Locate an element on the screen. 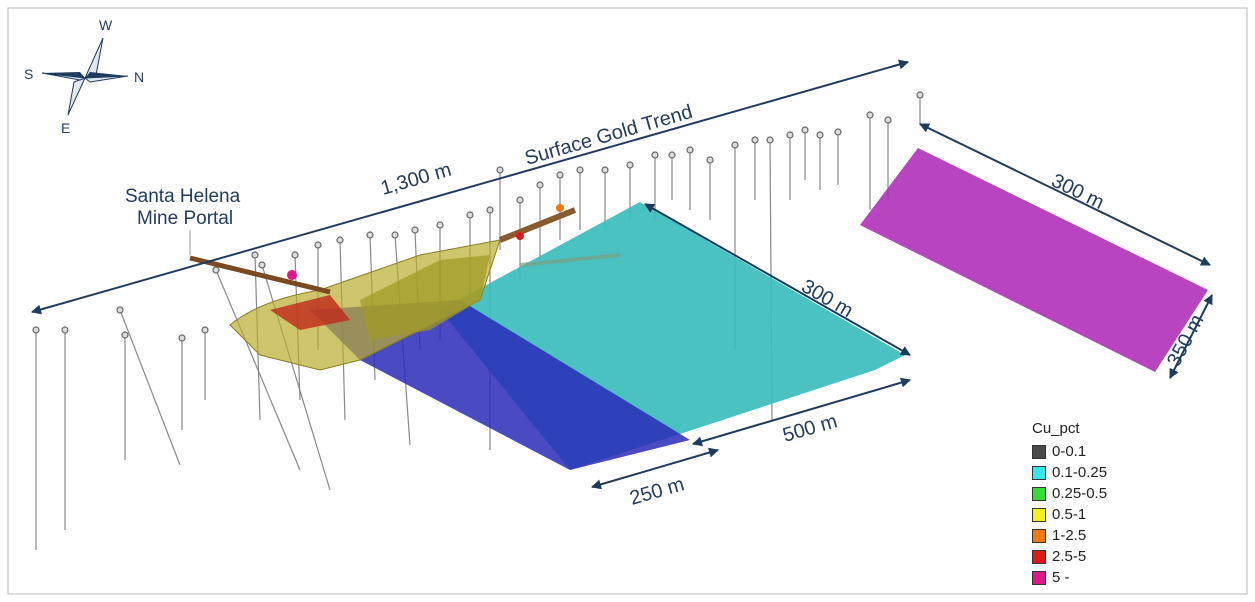  cyan-width-arrow is located at coordinates (801, 412).